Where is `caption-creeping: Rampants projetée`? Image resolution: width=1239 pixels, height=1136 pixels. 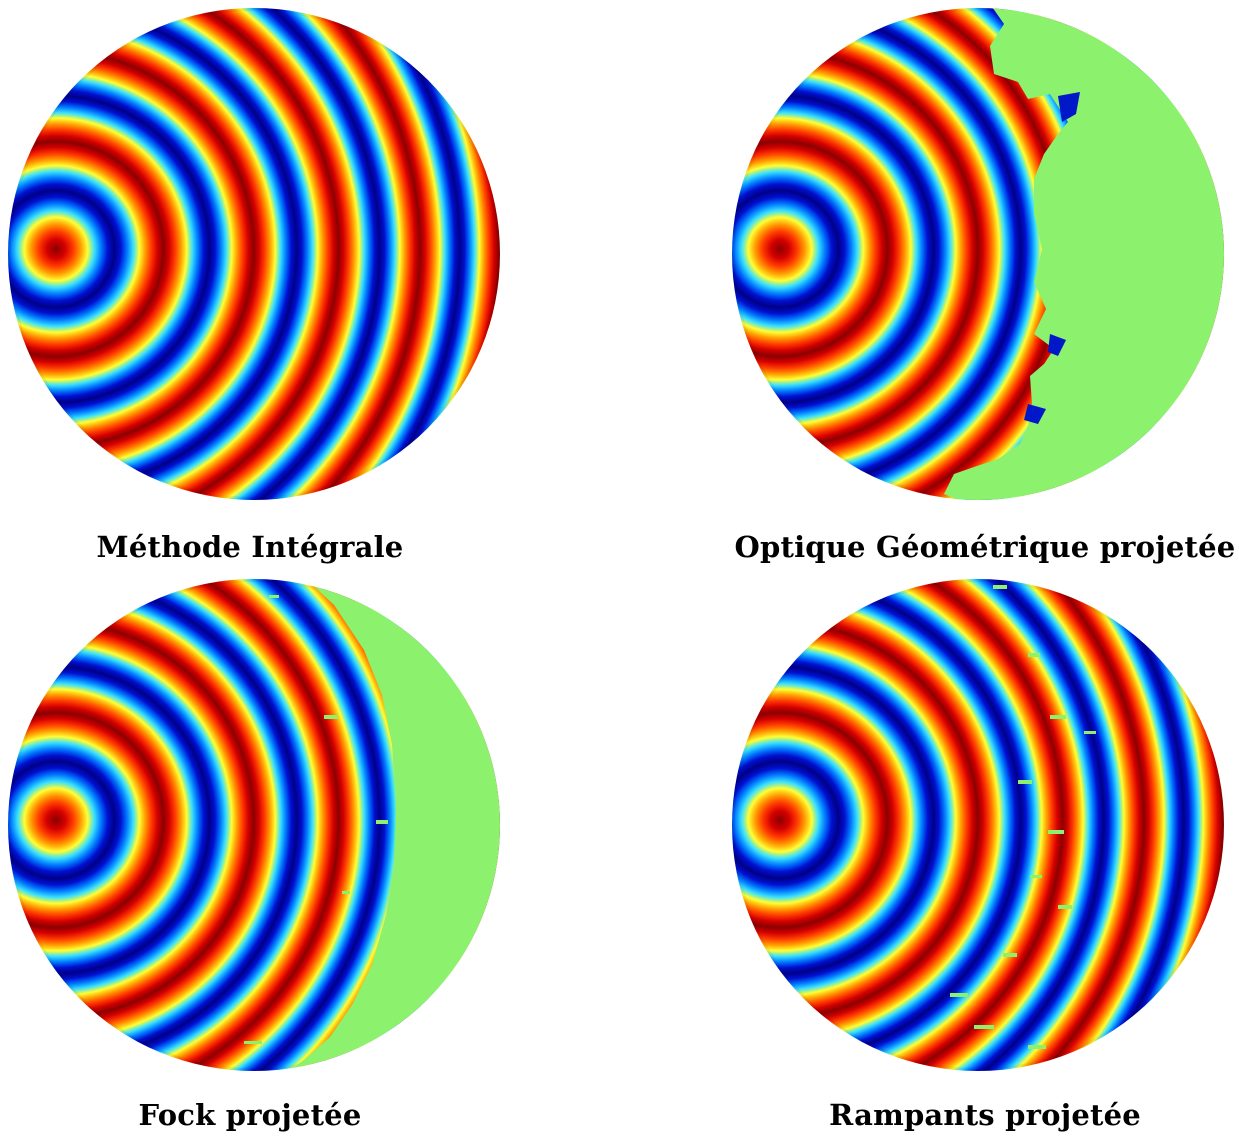
caption-creeping: Rampants projetée is located at coordinates (985, 1115).